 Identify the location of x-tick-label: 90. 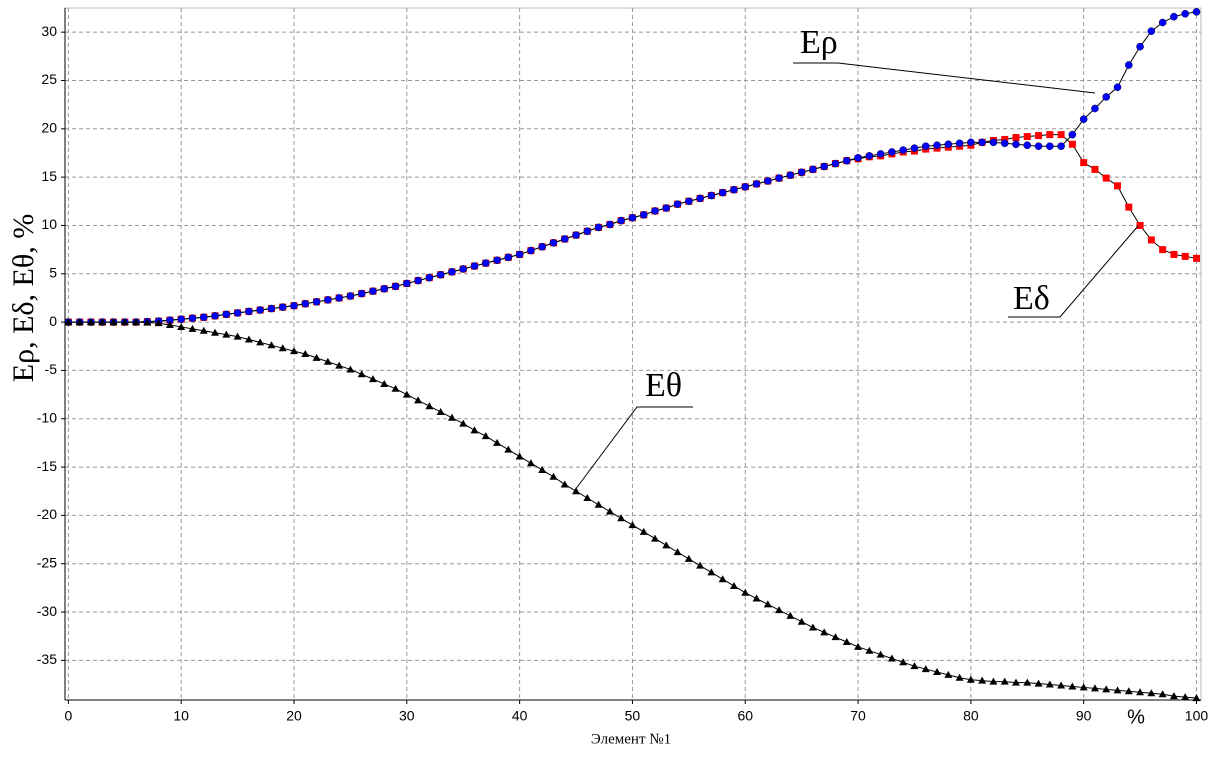
(1084, 716).